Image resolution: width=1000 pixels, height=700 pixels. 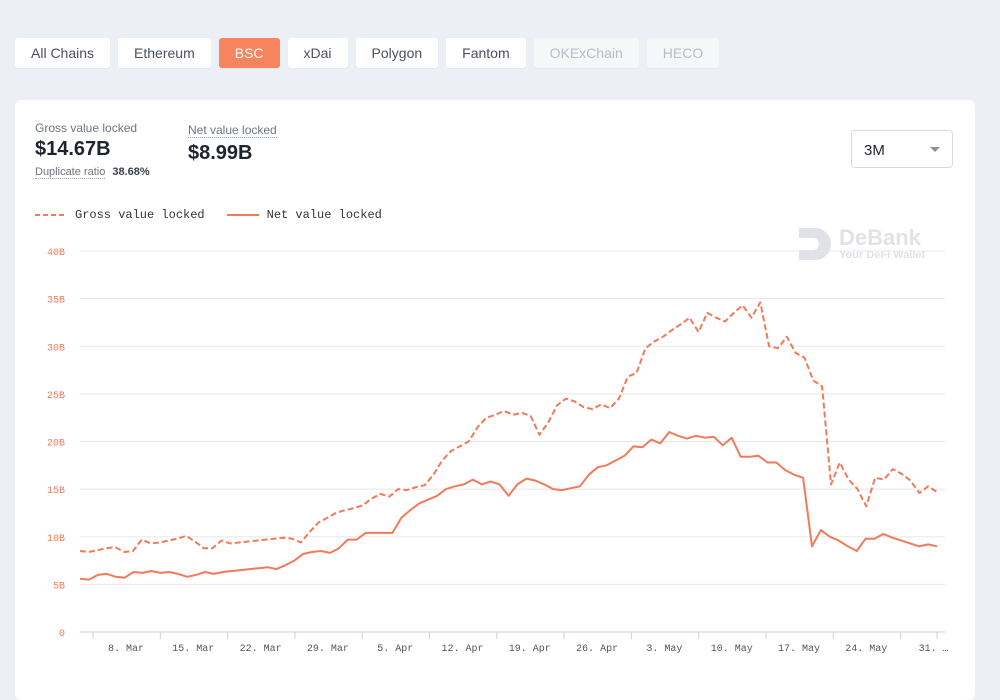 What do you see at coordinates (193, 649) in the screenshot?
I see `x-tick-label: 15. Mar` at bounding box center [193, 649].